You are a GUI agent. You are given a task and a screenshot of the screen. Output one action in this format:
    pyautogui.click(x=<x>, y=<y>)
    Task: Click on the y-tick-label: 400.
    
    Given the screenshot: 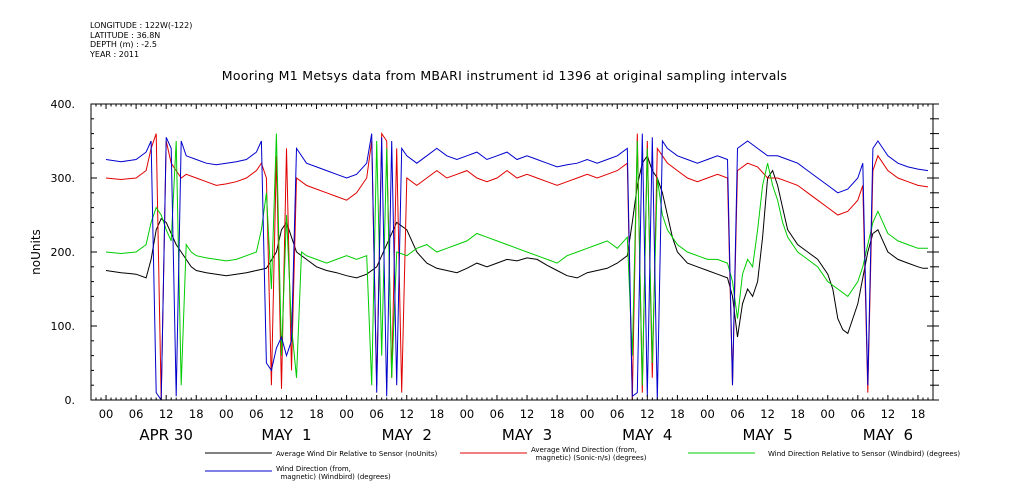 What is the action you would take?
    pyautogui.click(x=63, y=104)
    